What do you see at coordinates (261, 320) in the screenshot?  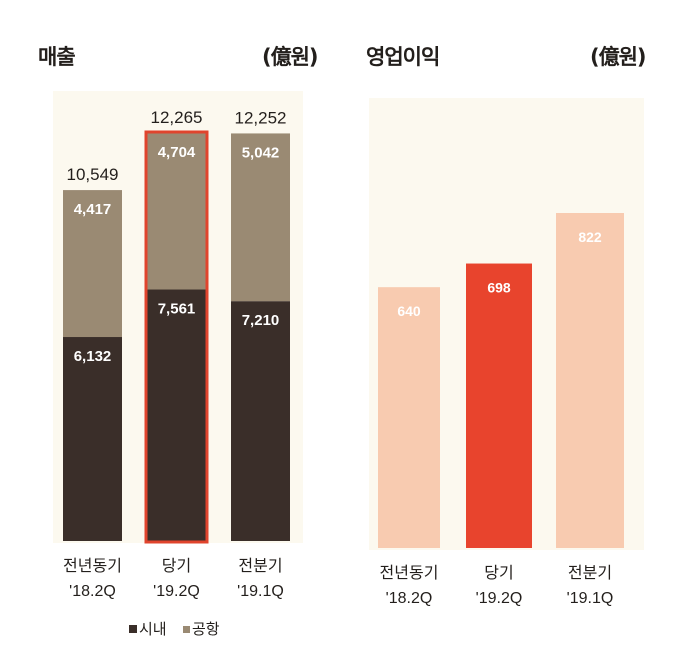 I see `bar-label-domestic: 7,210` at bounding box center [261, 320].